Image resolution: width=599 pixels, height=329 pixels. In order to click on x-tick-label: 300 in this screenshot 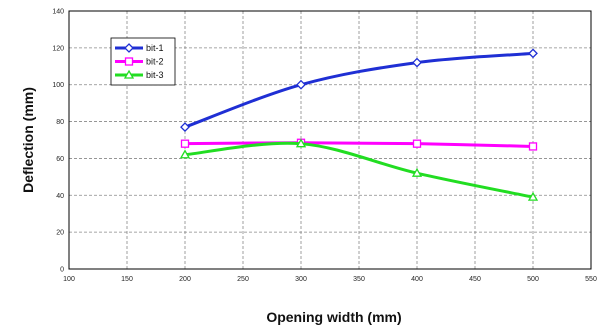, I will do `click(301, 279)`.